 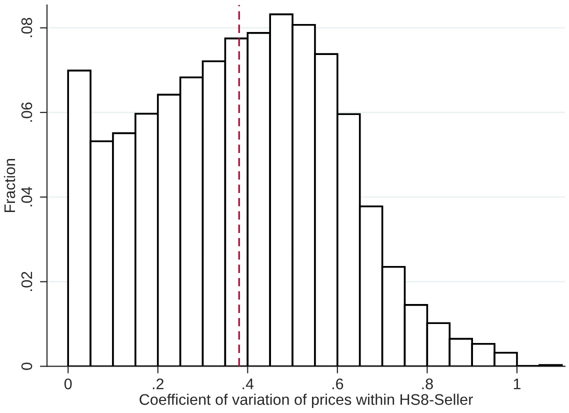 What do you see at coordinates (248, 384) in the screenshot?
I see `x-tick-label: .4` at bounding box center [248, 384].